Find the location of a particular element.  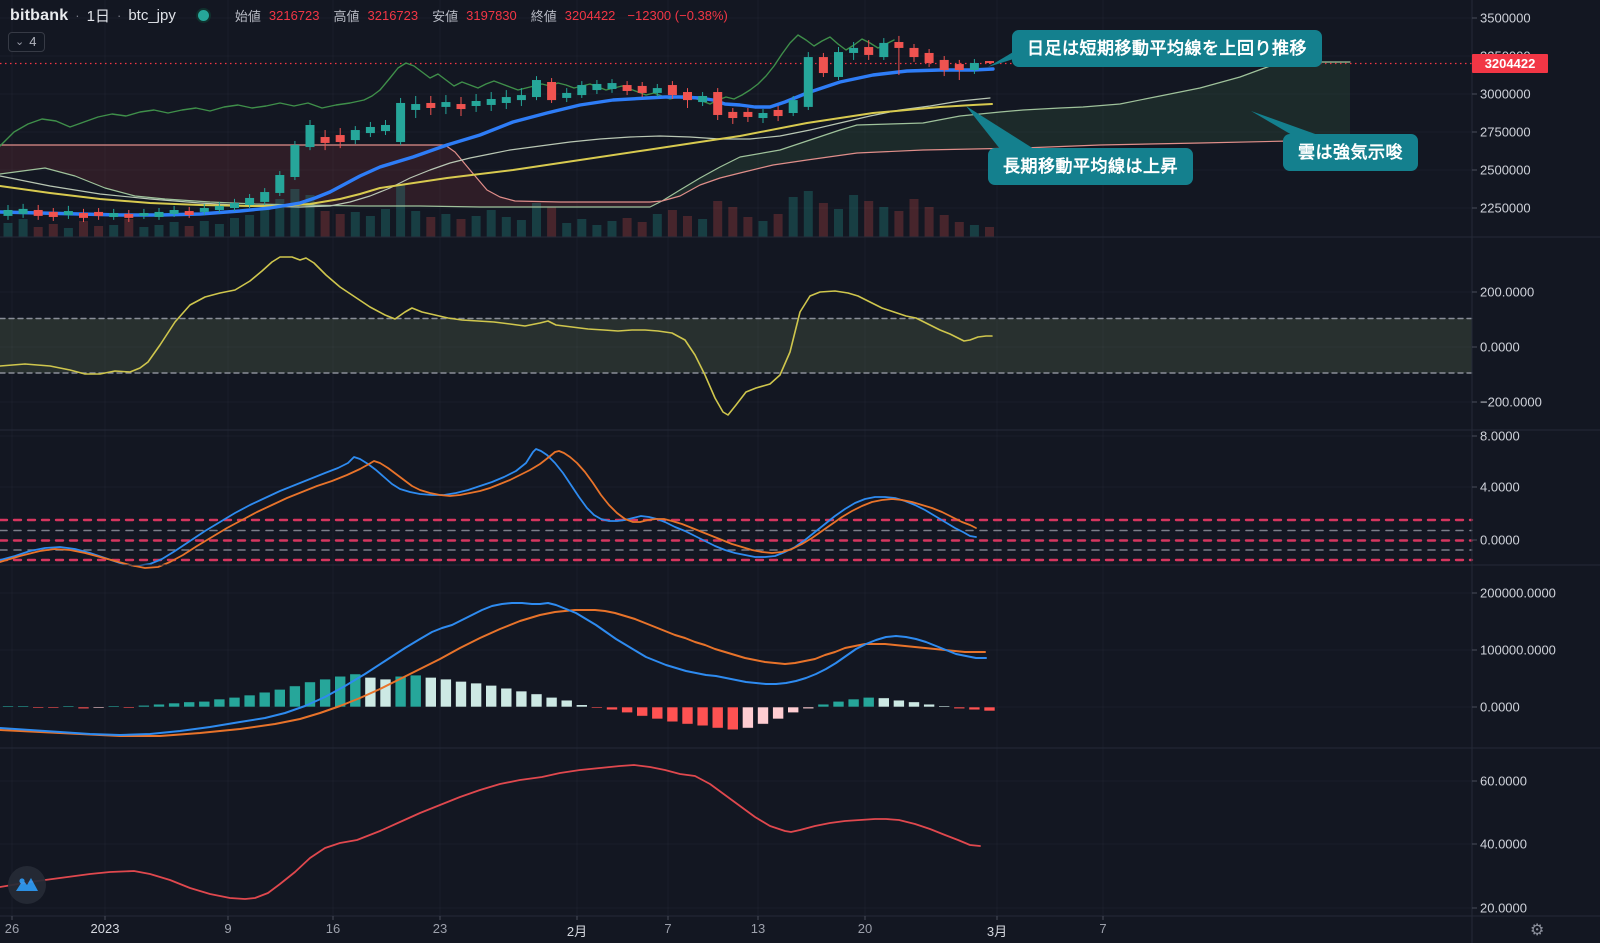

interval-label: 1日 is located at coordinates (98, 16).